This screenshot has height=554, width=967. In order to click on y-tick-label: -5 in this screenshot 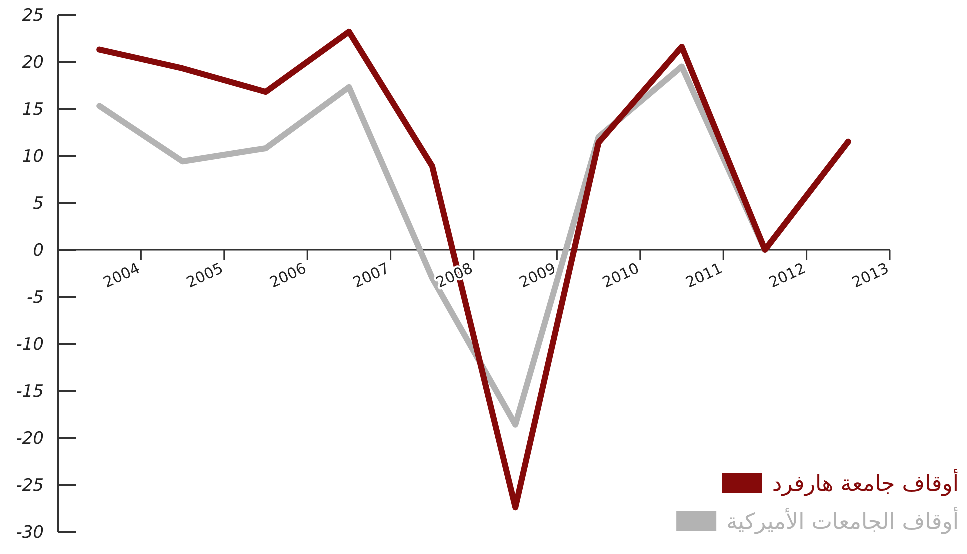, I will do `click(35, 298)`.